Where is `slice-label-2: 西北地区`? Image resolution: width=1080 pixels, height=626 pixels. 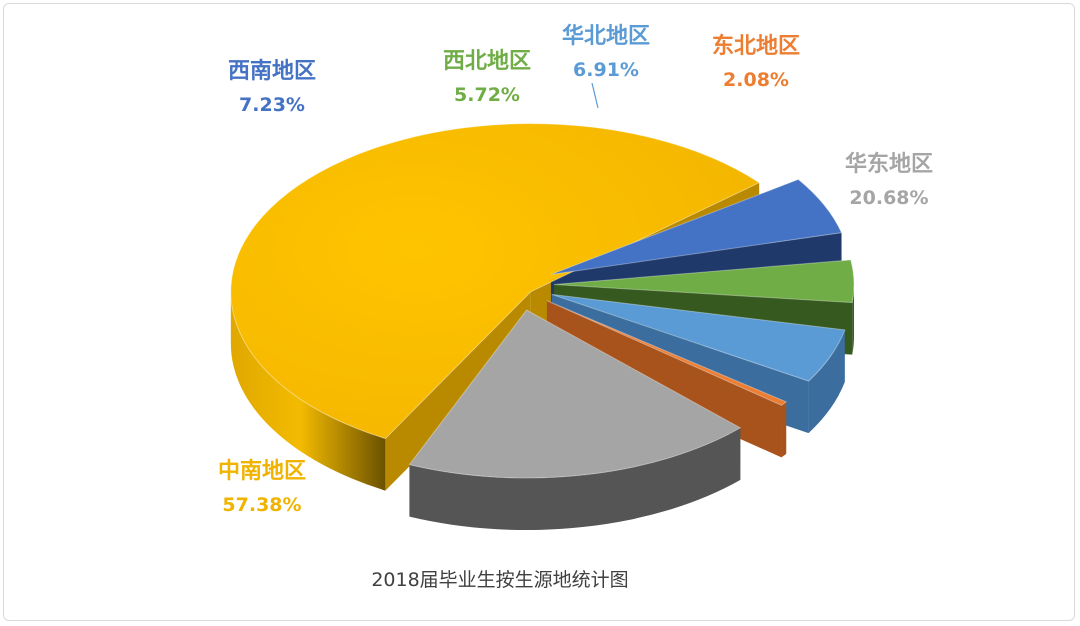 slice-label-2: 西北地区 is located at coordinates (487, 61).